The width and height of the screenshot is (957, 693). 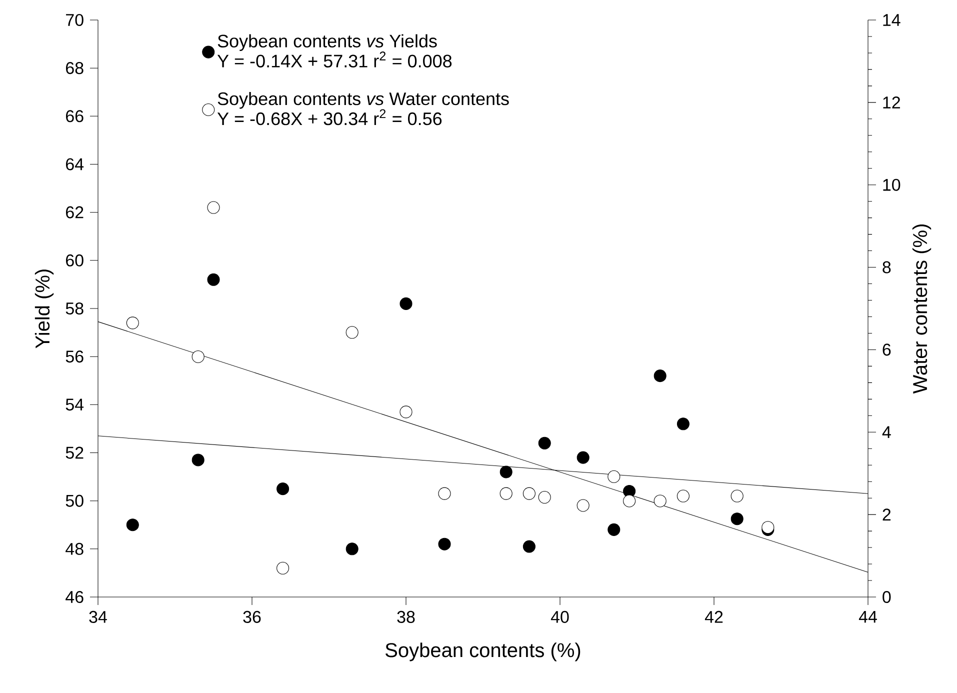 I want to click on y2-tick-label: 6, so click(x=886, y=350).